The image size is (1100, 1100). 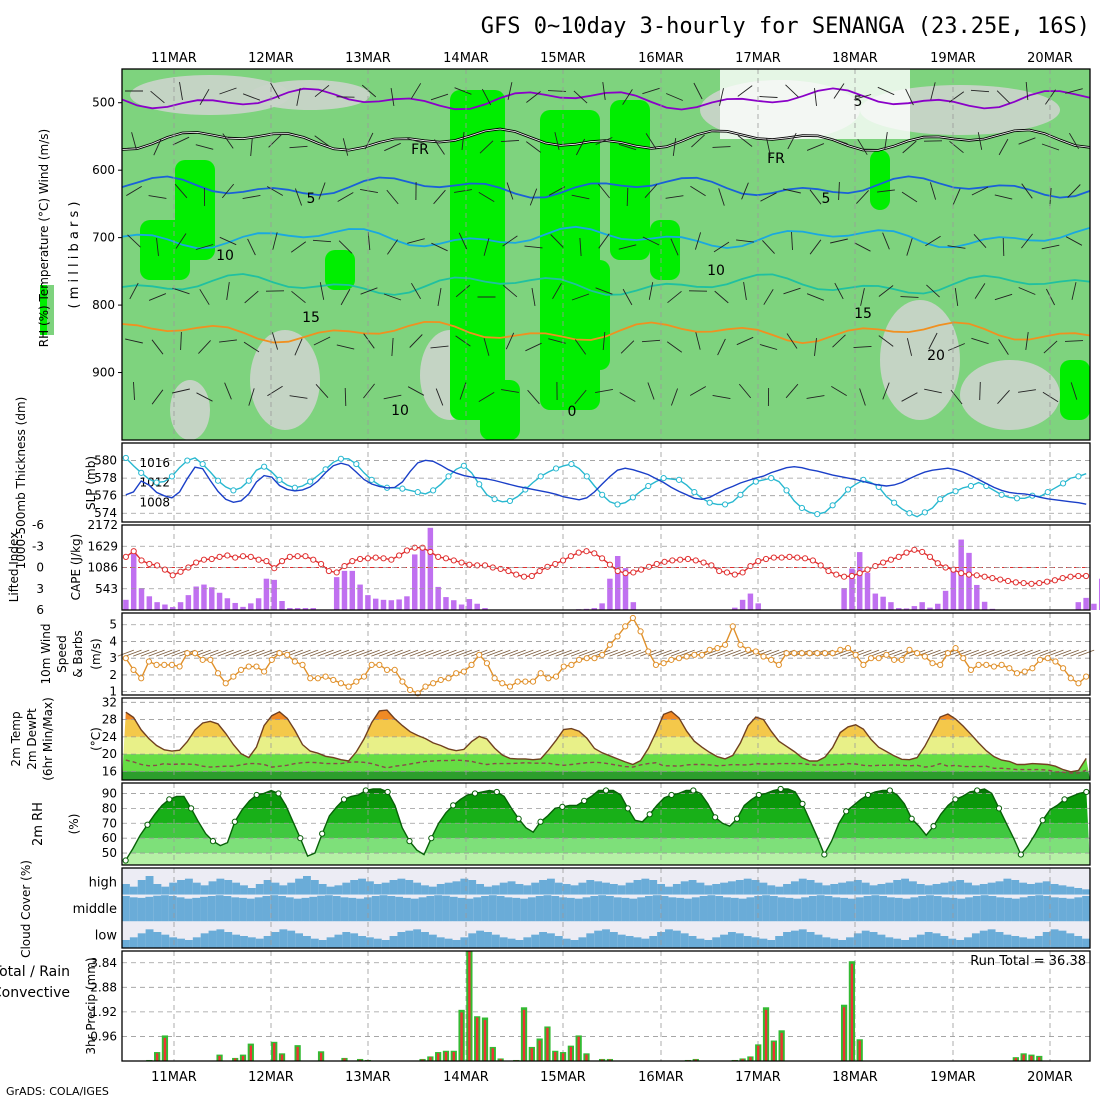 I want to click on pressure-tick: 800, so click(x=103, y=305).